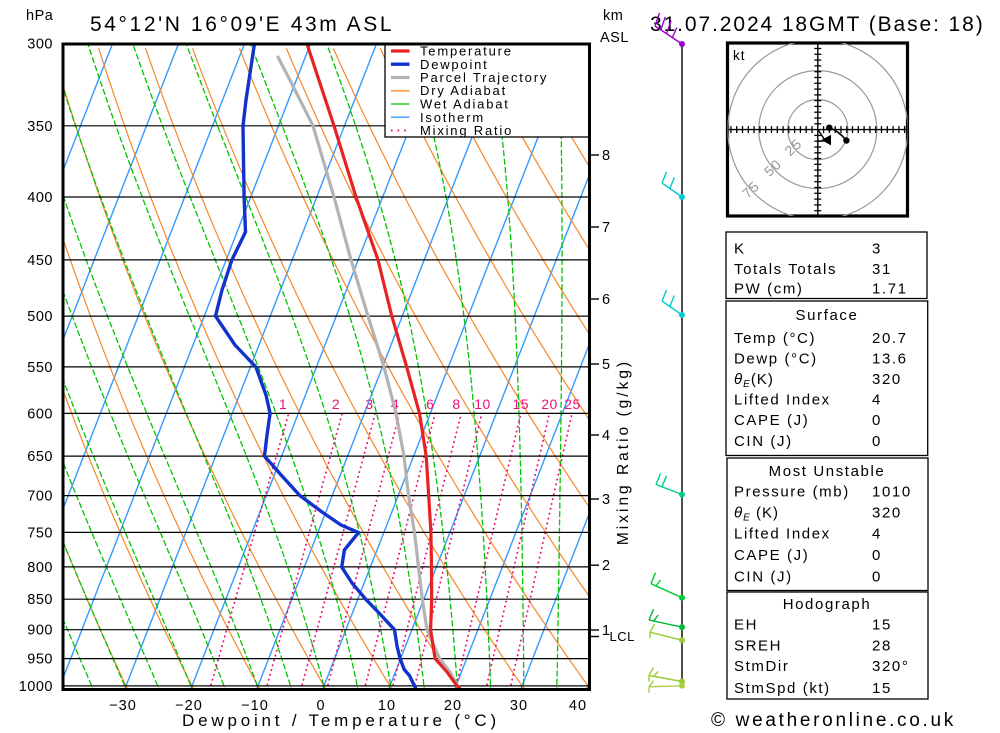  What do you see at coordinates (785, 269) in the screenshot?
I see `svg-text: Totals Totals` at bounding box center [785, 269].